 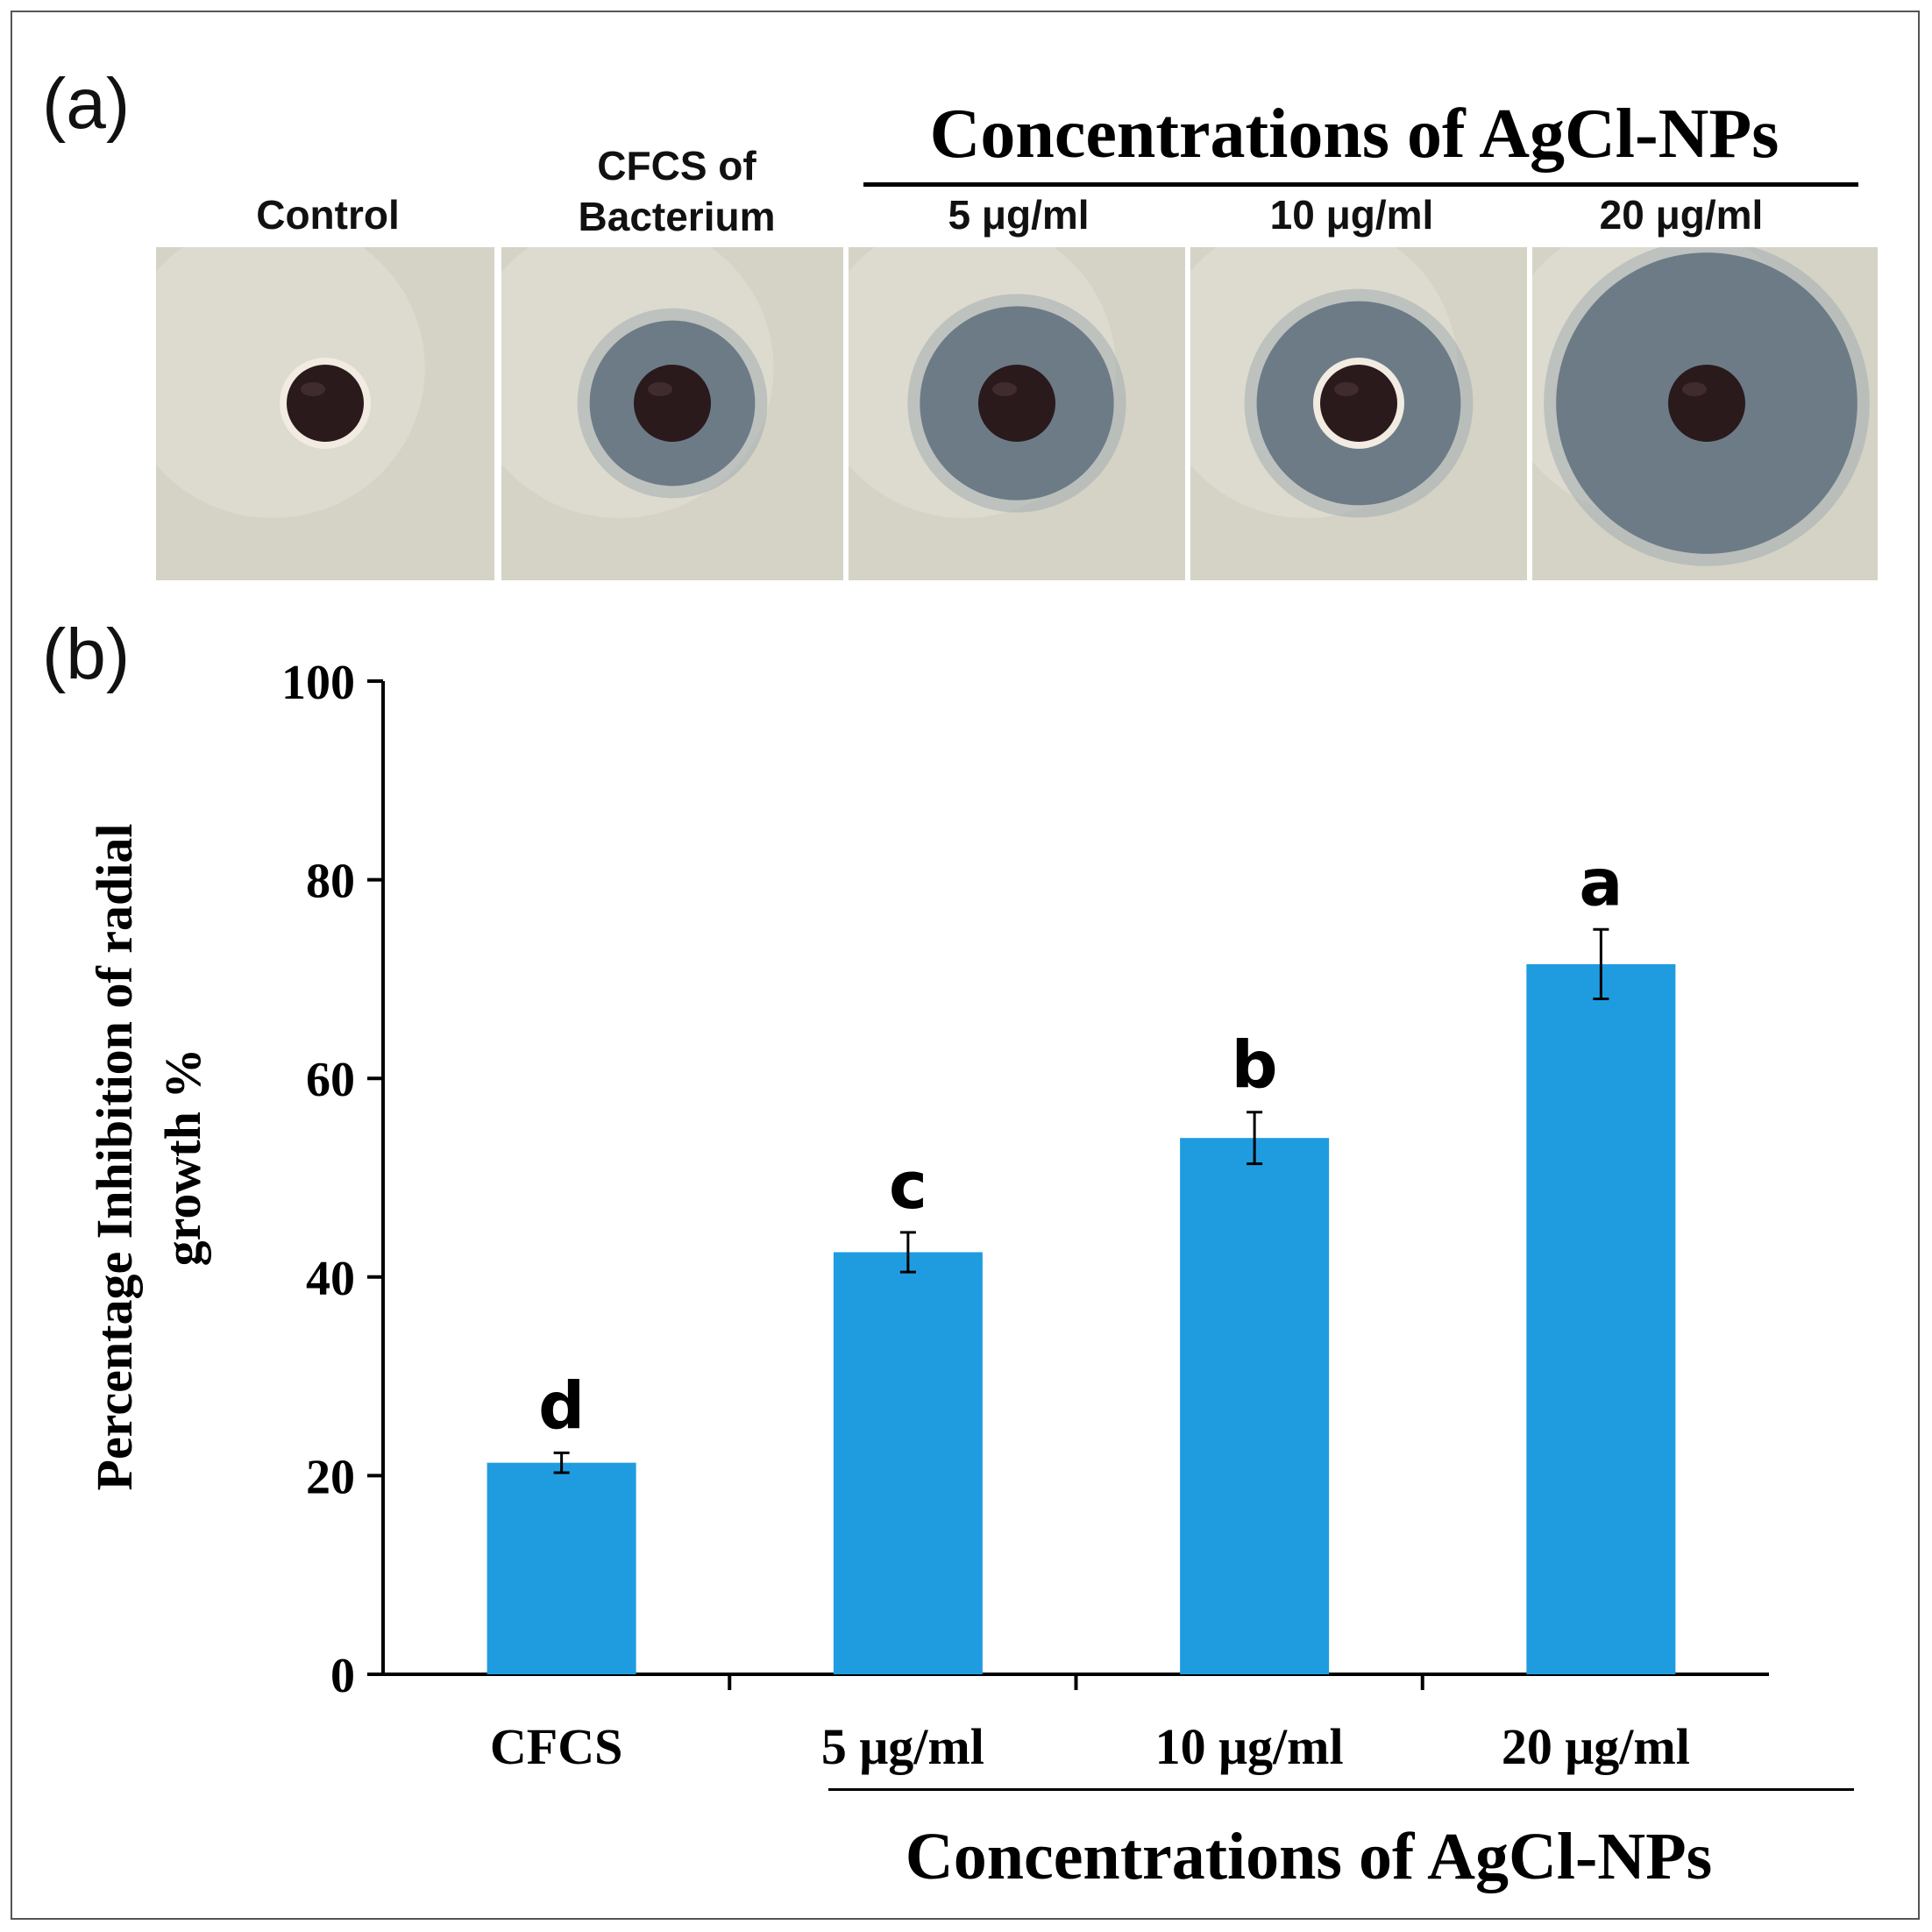 What do you see at coordinates (1351, 215) in the screenshot?
I see `plate-label-10: 10 μg/ml` at bounding box center [1351, 215].